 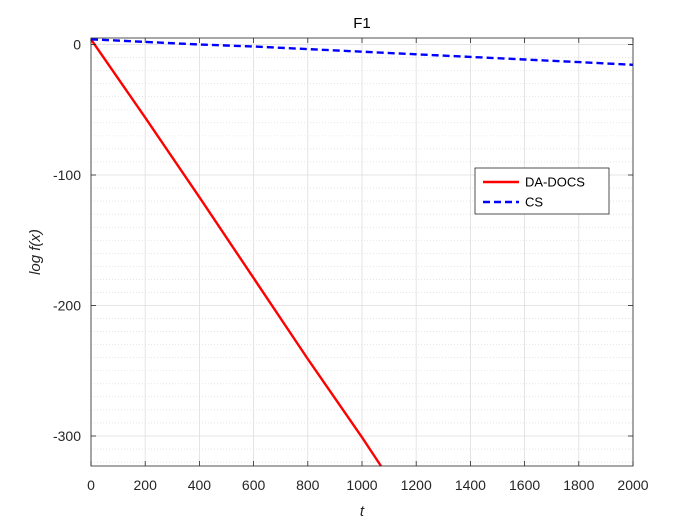 I want to click on y-tick-label: -100, so click(x=67, y=175).